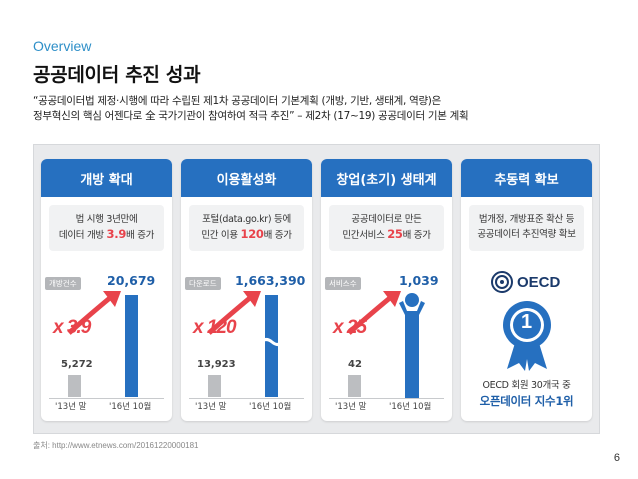  What do you see at coordinates (502, 282) in the screenshot?
I see `oecd-emblem-icon` at bounding box center [502, 282].